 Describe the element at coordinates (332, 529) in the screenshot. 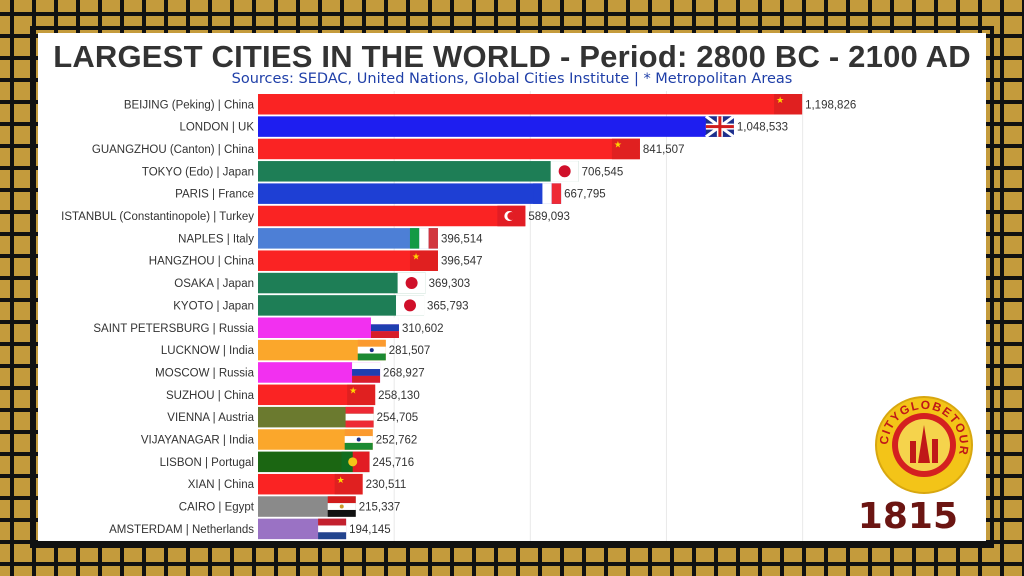

I see `flag-netherlands-icon` at that location.